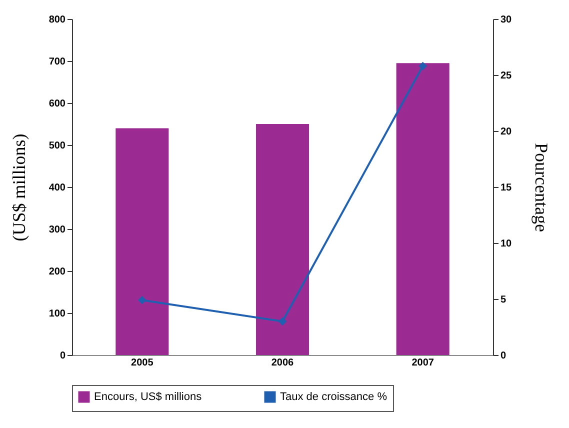  I want to click on legend-label: Taux de croissance %, so click(334, 397).